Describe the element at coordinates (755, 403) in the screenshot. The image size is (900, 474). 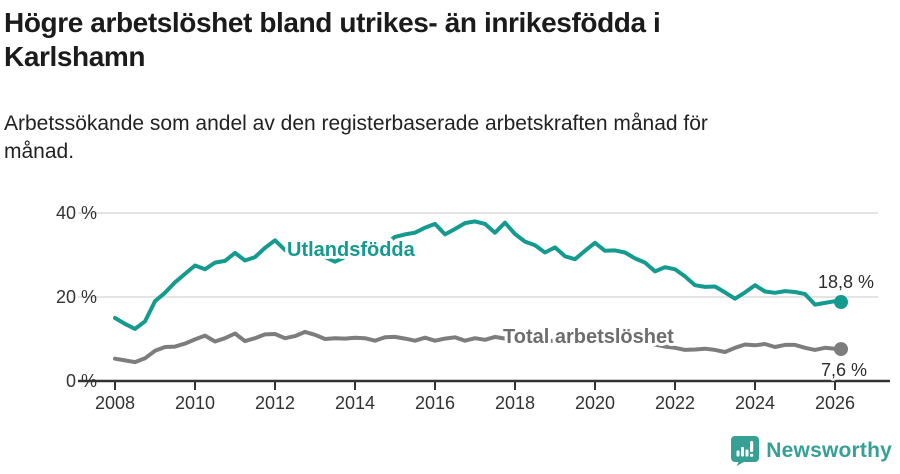
I see `x-axis-tick-label: 2024` at that location.